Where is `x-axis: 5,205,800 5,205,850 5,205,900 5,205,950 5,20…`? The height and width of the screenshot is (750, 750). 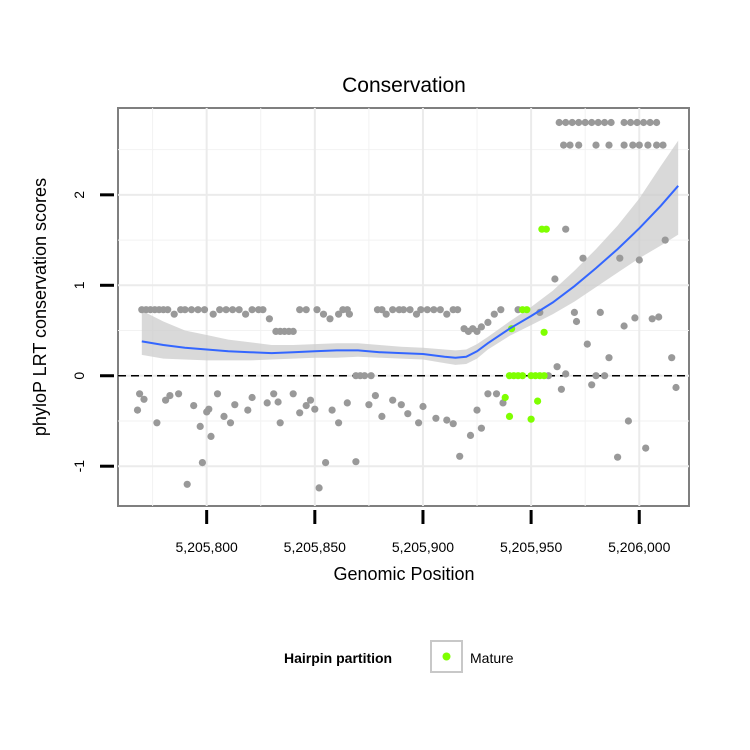
x-axis: 5,205,800 5,205,850 5,205,900 5,205,950 5,20… is located at coordinates (423, 532).